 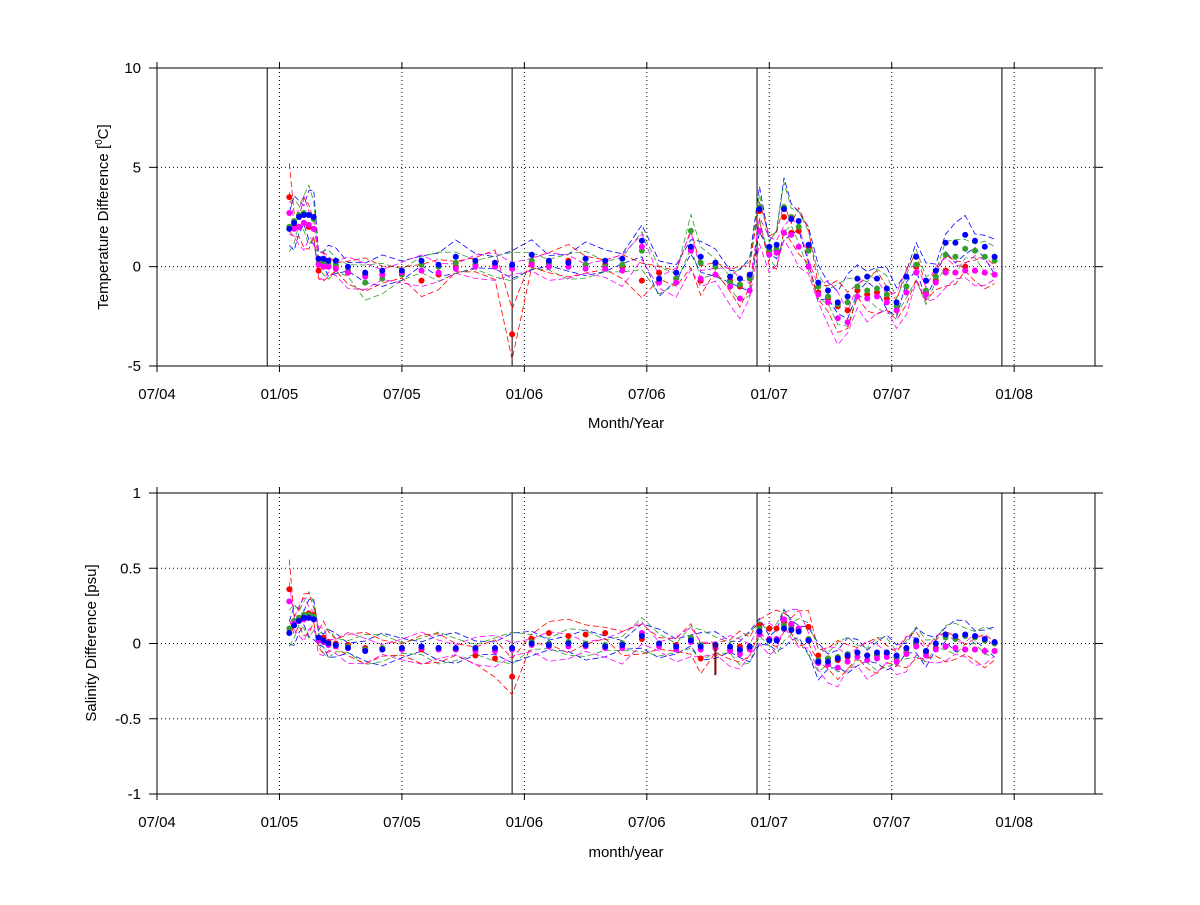 What do you see at coordinates (525, 822) in the screenshot?
I see `salinity-x-tick-label: 01/06` at bounding box center [525, 822].